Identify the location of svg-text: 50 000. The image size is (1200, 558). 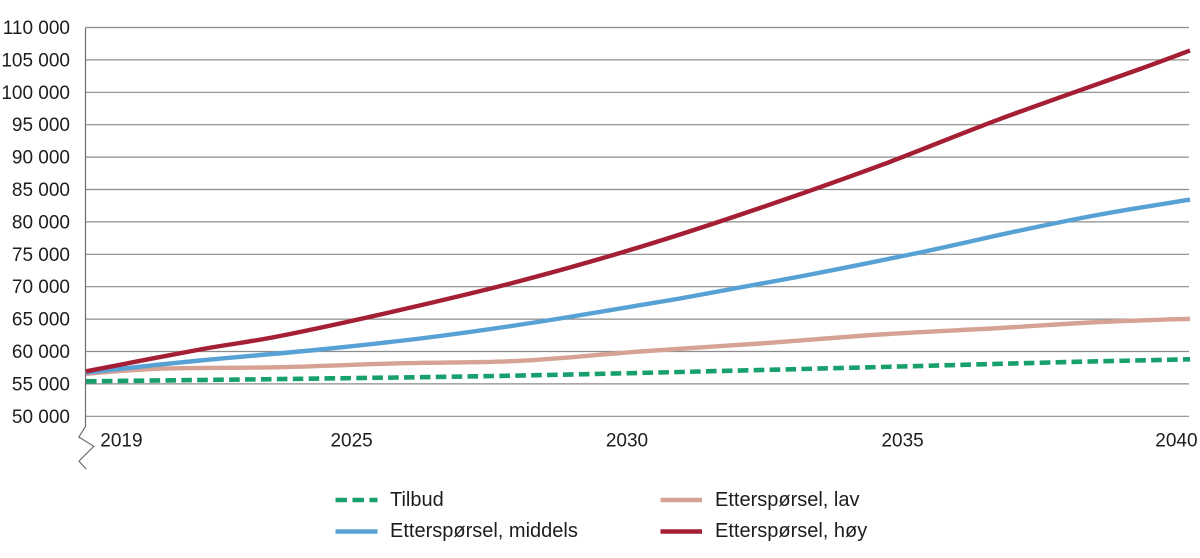
(41, 417).